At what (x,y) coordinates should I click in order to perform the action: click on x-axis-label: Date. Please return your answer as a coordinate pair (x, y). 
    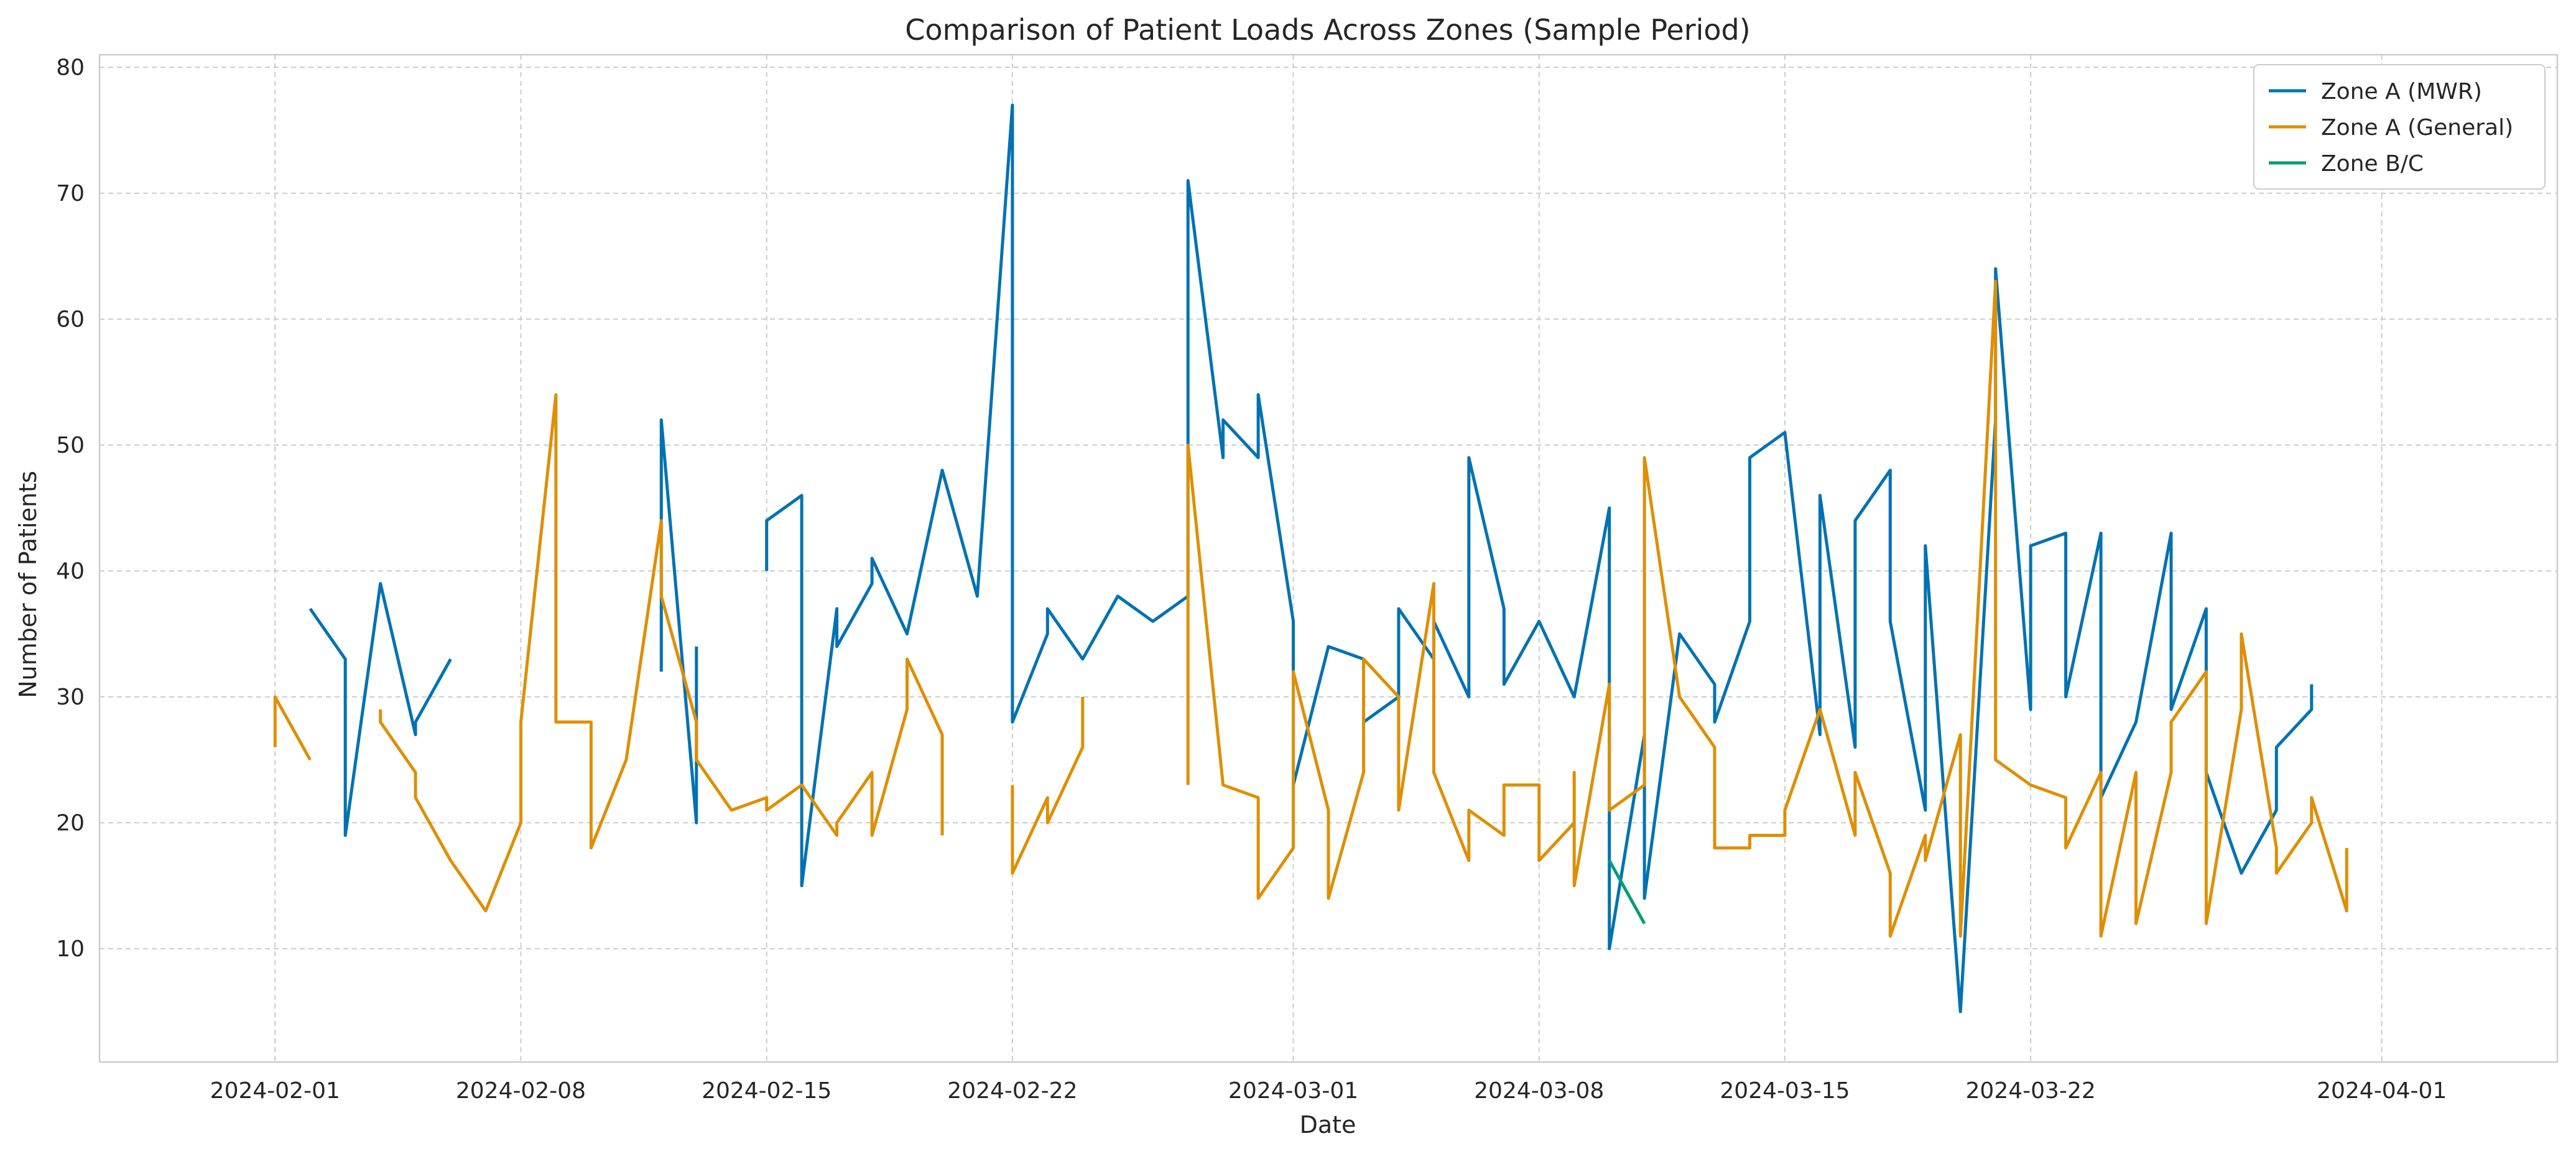
    Looking at the image, I should click on (1328, 1124).